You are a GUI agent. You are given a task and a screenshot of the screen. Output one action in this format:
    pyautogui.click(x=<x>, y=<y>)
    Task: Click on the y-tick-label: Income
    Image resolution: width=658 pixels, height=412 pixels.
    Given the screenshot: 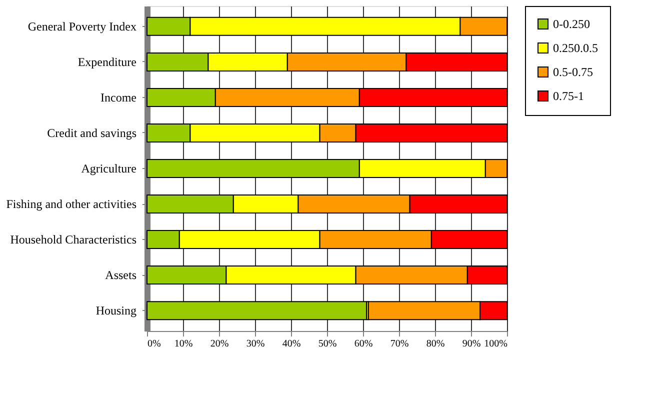 What is the action you would take?
    pyautogui.click(x=118, y=97)
    